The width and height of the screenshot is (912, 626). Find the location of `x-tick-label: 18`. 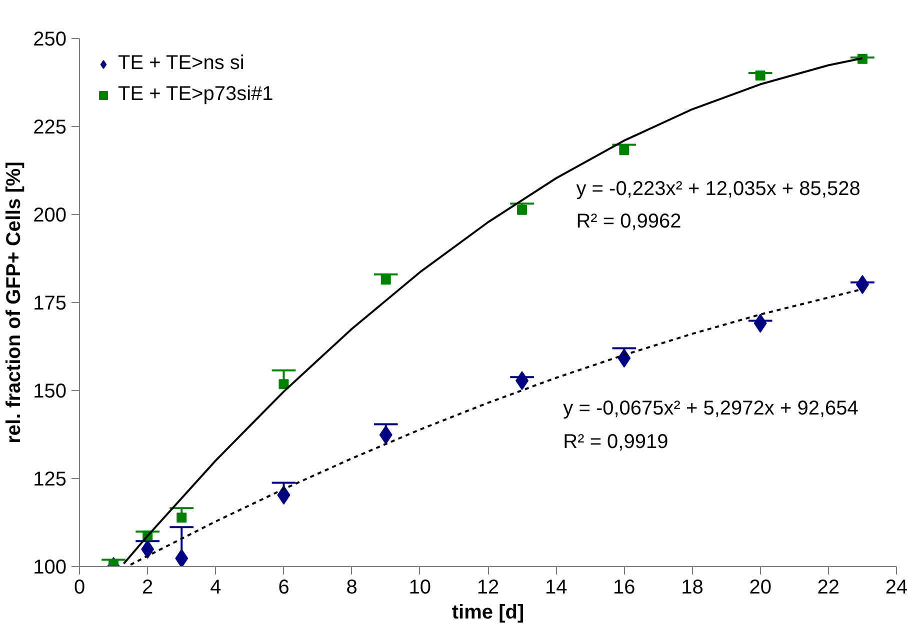

x-tick-label: 18 is located at coordinates (692, 587).